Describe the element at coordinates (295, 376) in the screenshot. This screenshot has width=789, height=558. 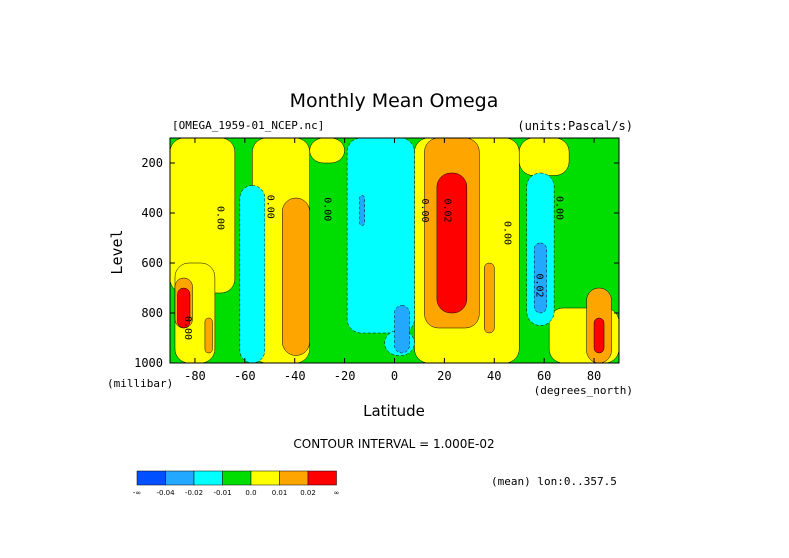
I see `x-tick-label: -40` at that location.